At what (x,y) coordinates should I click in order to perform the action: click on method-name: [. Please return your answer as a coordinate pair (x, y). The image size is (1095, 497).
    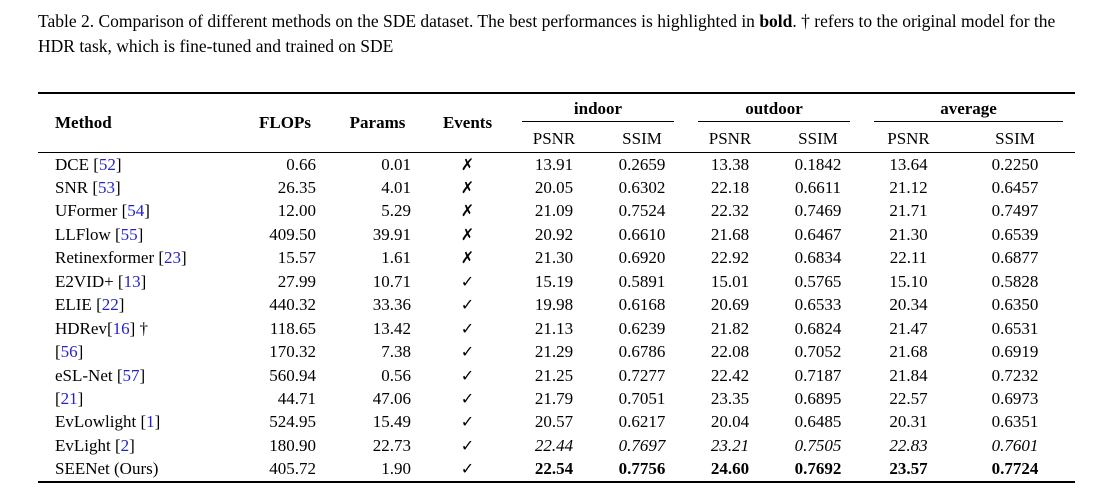
    Looking at the image, I should click on (58, 399).